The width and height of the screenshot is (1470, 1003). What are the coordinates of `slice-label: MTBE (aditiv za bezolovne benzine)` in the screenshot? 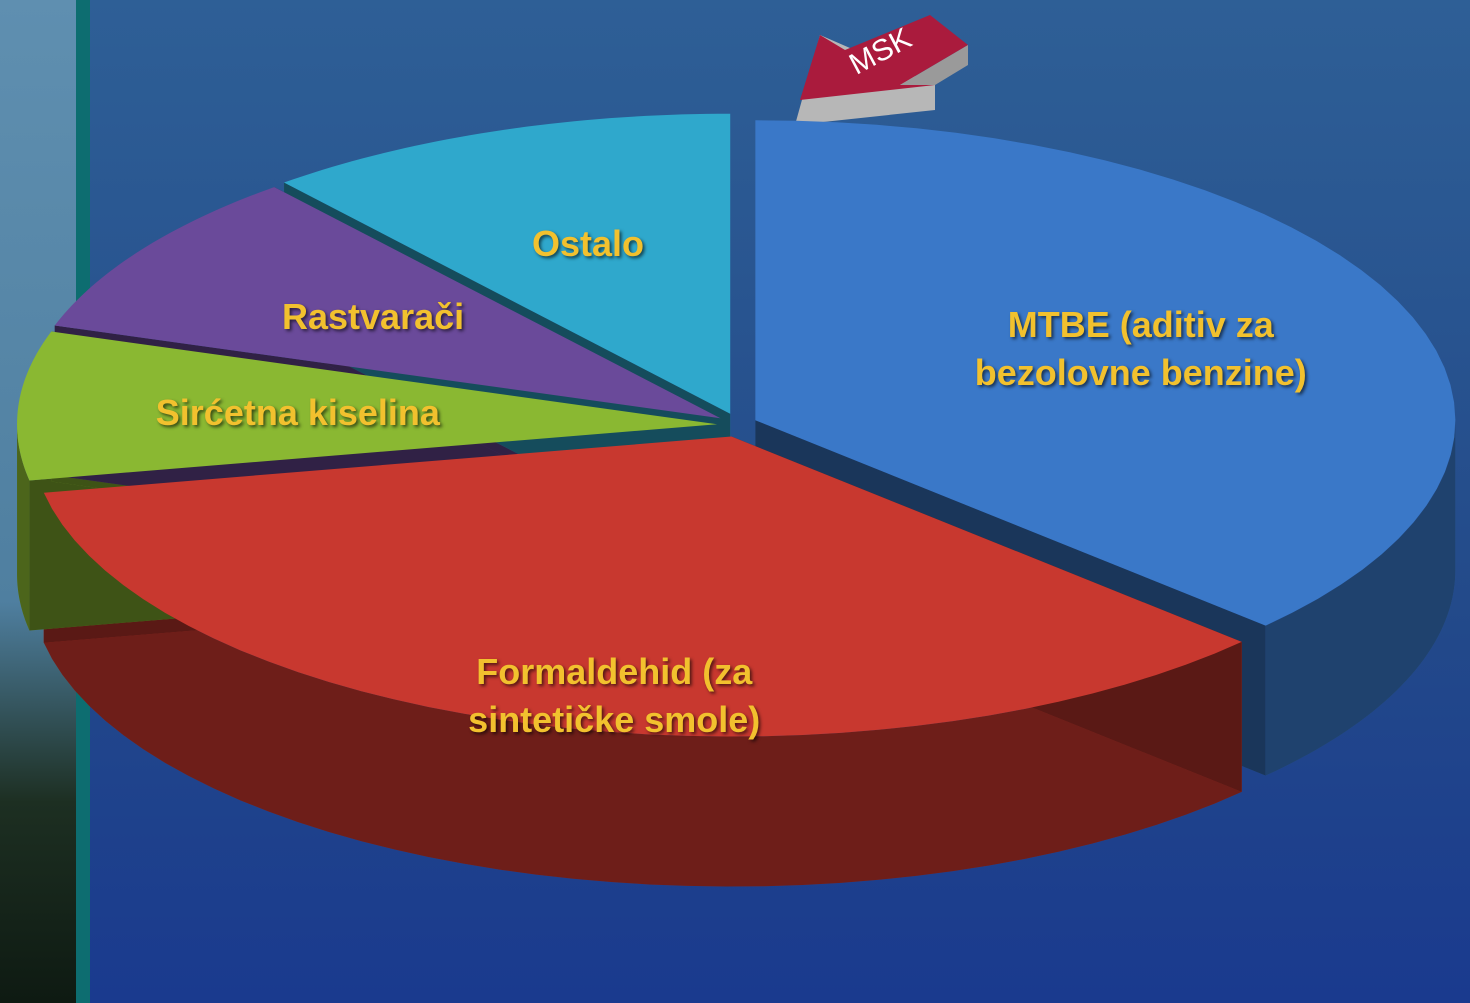 It's located at (1140, 348).